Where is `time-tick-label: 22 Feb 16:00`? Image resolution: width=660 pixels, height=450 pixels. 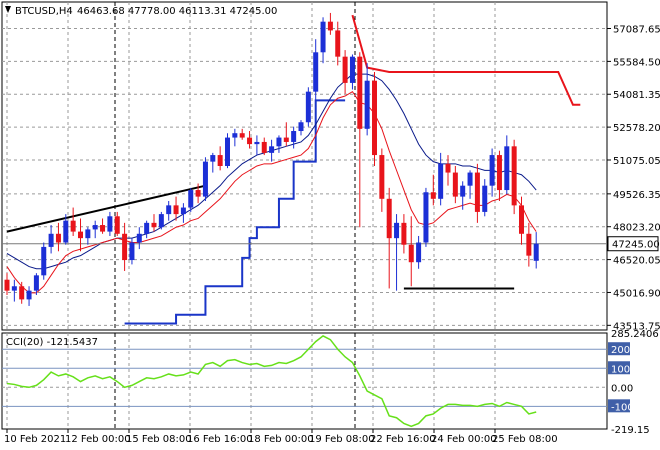 time-tick-label: 22 Feb 16:00 is located at coordinates (403, 439).